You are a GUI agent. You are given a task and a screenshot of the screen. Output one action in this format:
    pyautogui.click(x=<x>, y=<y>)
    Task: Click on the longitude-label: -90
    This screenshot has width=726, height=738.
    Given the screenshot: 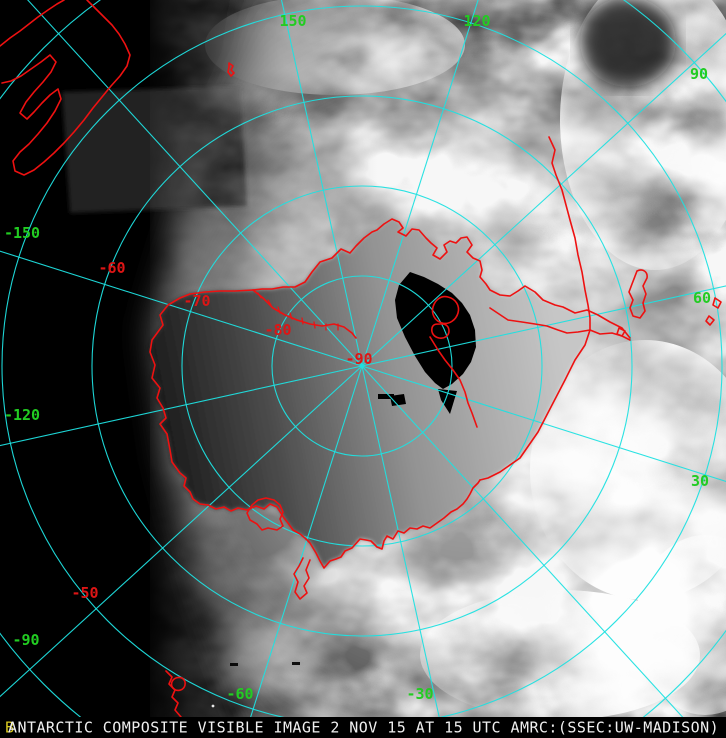 What is the action you would take?
    pyautogui.click(x=25, y=640)
    